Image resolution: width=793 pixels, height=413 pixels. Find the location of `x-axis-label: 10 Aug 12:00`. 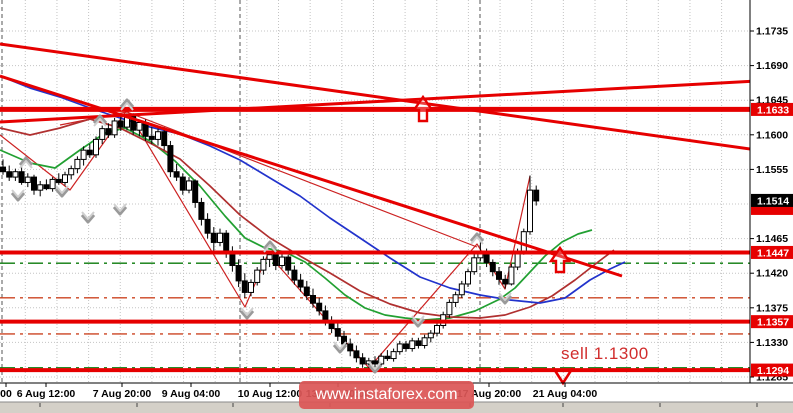

x-axis-label: 10 Aug 12:00 is located at coordinates (270, 394).